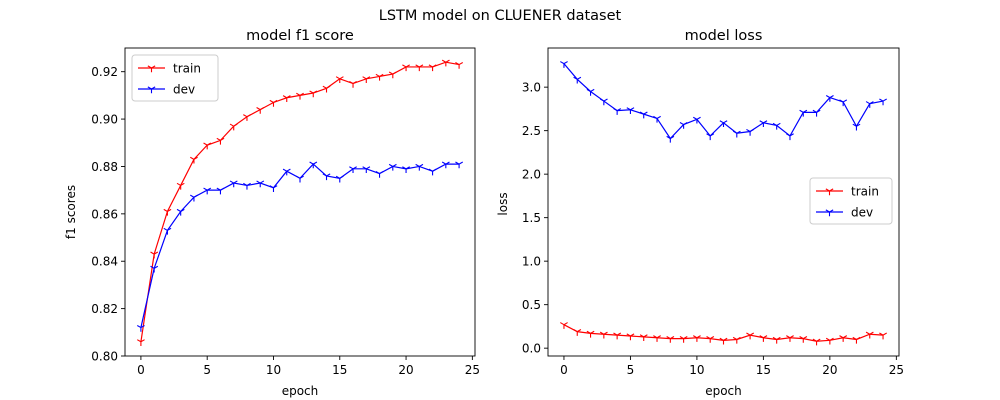 The height and width of the screenshot is (400, 1000). What do you see at coordinates (564, 370) in the screenshot?
I see `loss-x-tick-label: 0` at bounding box center [564, 370].